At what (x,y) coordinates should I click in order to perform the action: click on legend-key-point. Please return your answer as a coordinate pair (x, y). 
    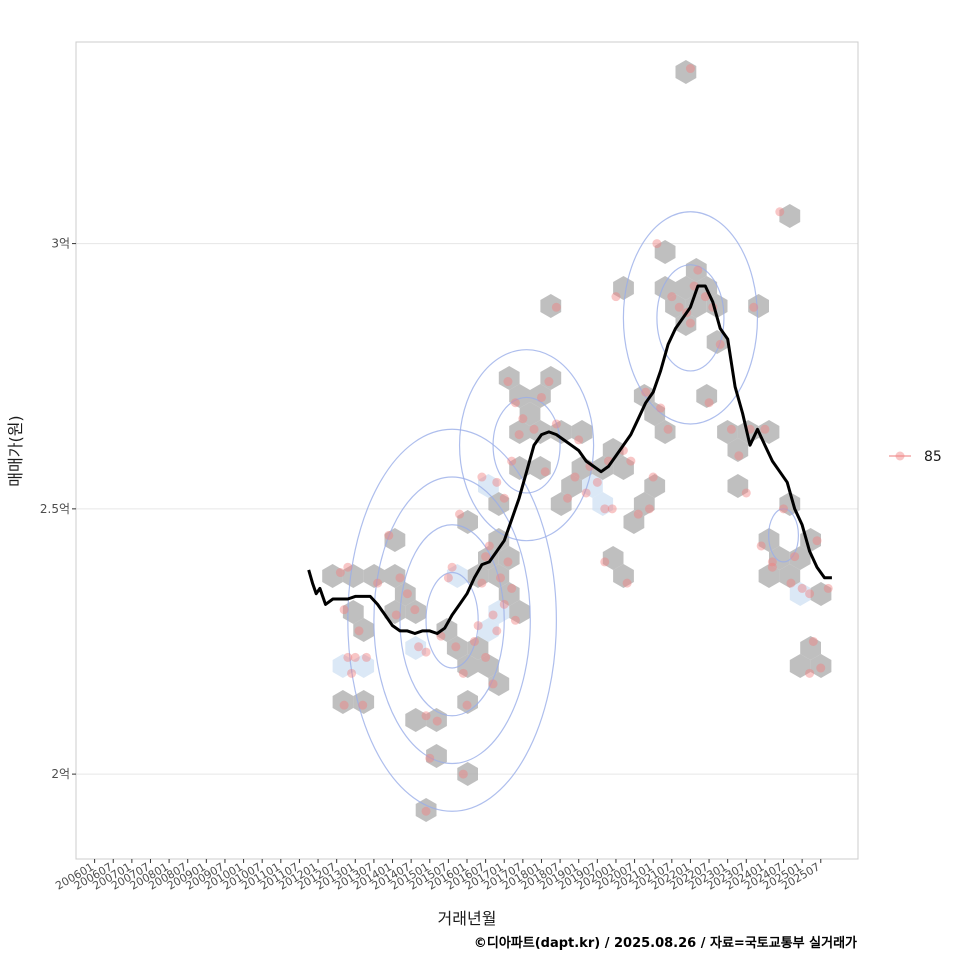
    Looking at the image, I should click on (900, 456).